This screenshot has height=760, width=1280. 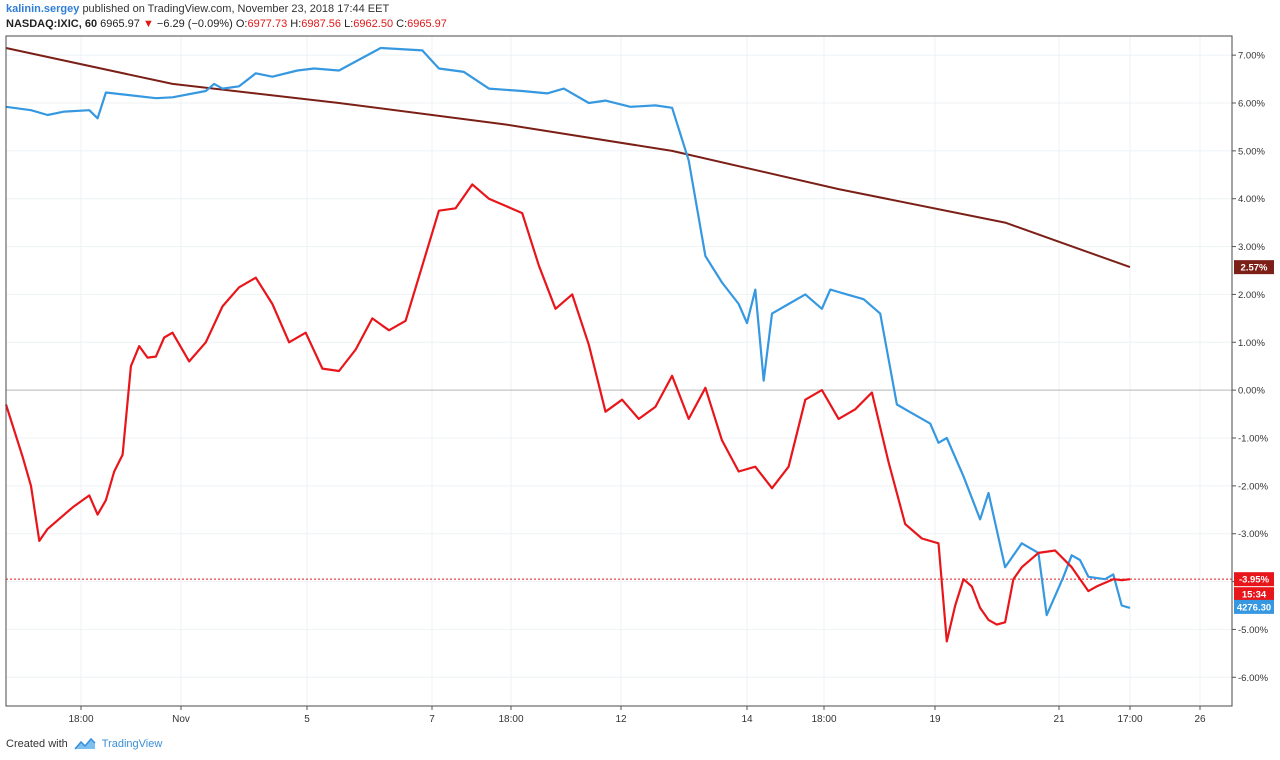 What do you see at coordinates (1059, 719) in the screenshot?
I see `x-tick-label: 21` at bounding box center [1059, 719].